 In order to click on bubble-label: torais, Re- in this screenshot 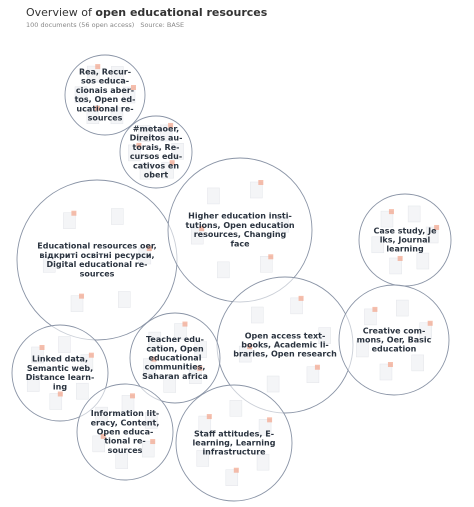, I will do `click(156, 147)`.